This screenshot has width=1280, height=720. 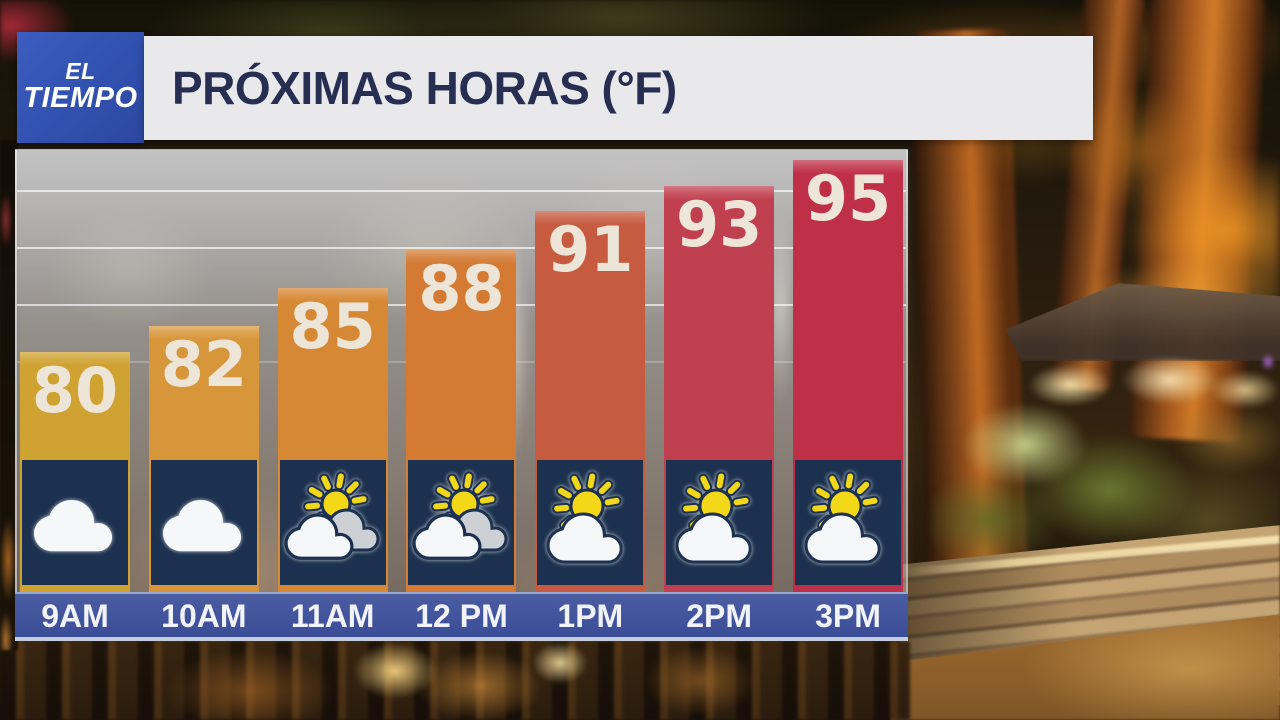 What do you see at coordinates (75, 390) in the screenshot?
I see `temperature-value: 80` at bounding box center [75, 390].